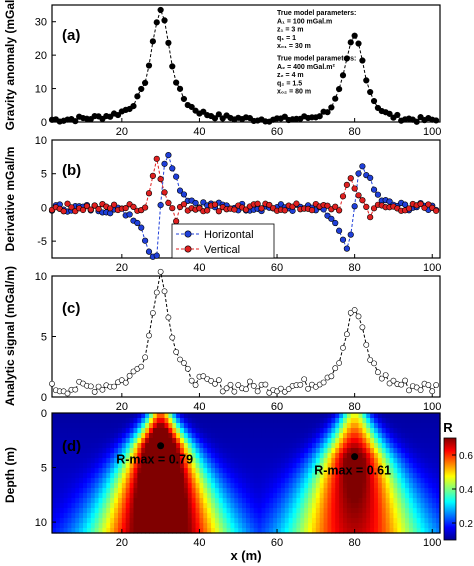 The width and height of the screenshot is (474, 566). Describe the element at coordinates (229, 235) in the screenshot. I see `legend-label-horizontal: Horizontal` at that location.